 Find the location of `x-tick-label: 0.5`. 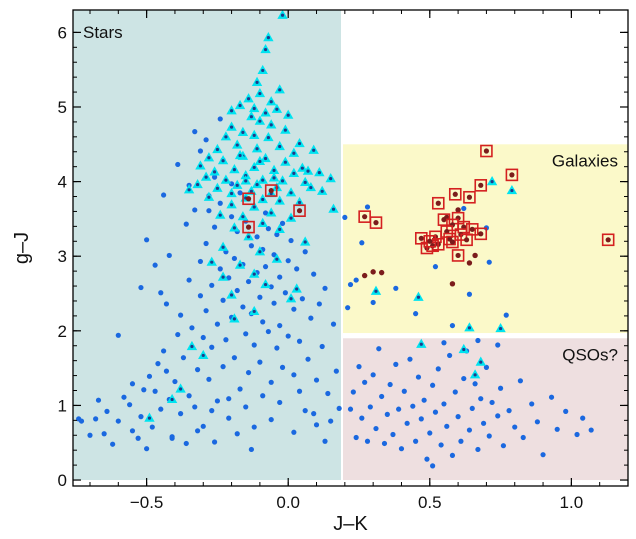

x-tick-label: 0.5 is located at coordinates (430, 502).